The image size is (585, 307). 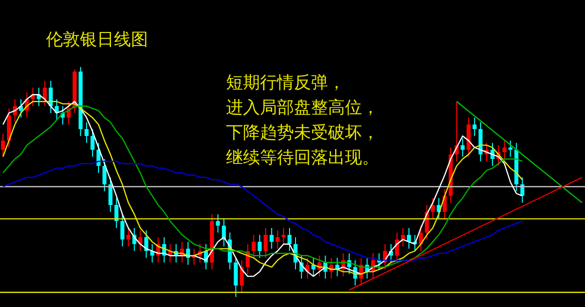 I want to click on annotation: 继续等待回落出现。, so click(x=302, y=158).